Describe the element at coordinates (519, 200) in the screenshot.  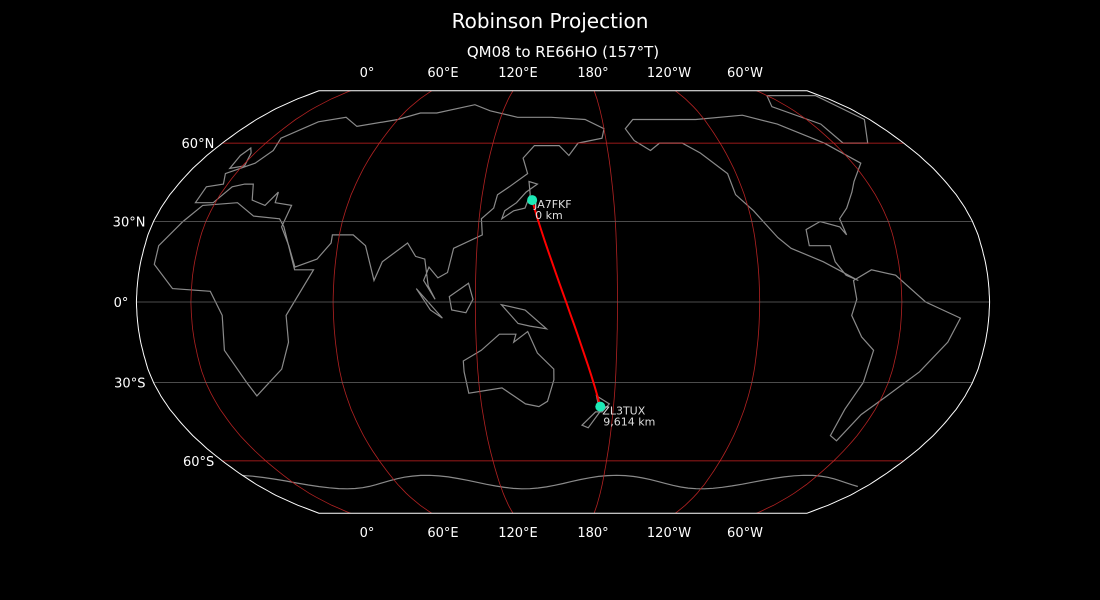
I see `coastline-japan` at that location.